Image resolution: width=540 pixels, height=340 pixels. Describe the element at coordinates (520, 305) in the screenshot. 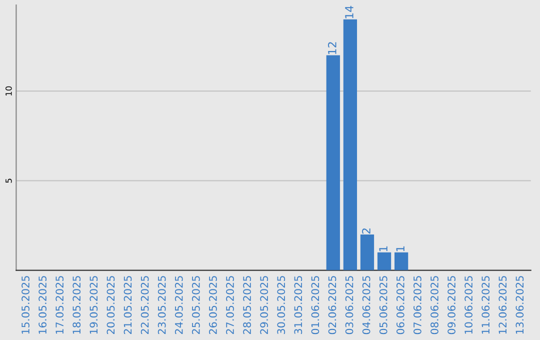

I see `x-tick-label: 13.06.2025` at that location.